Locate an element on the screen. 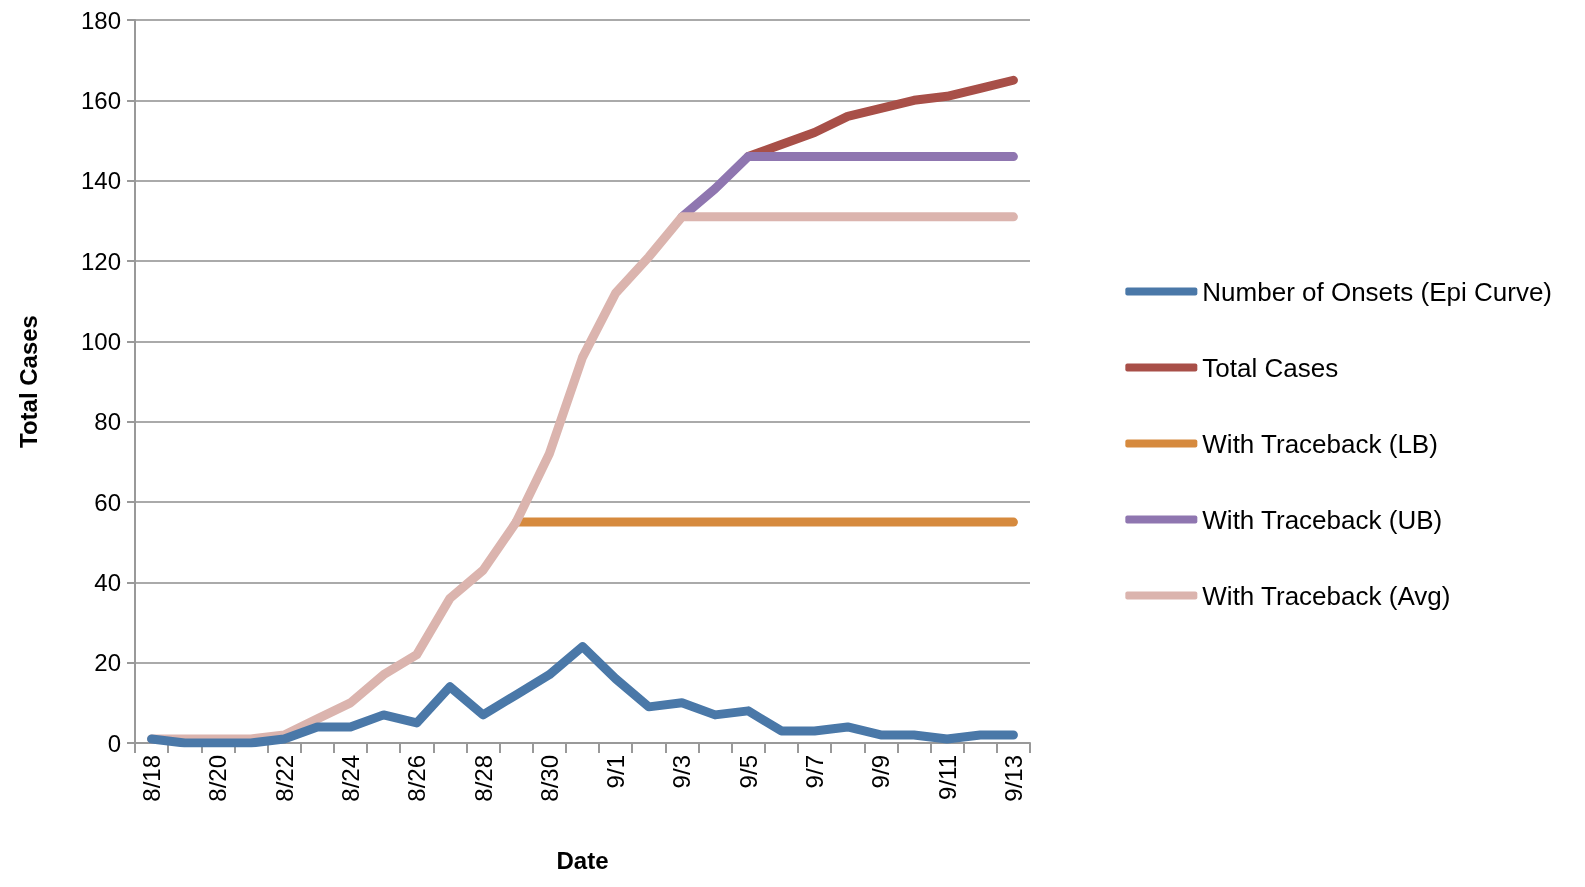 This screenshot has height=887, width=1585. y-tick-label: 0 is located at coordinates (114, 743).